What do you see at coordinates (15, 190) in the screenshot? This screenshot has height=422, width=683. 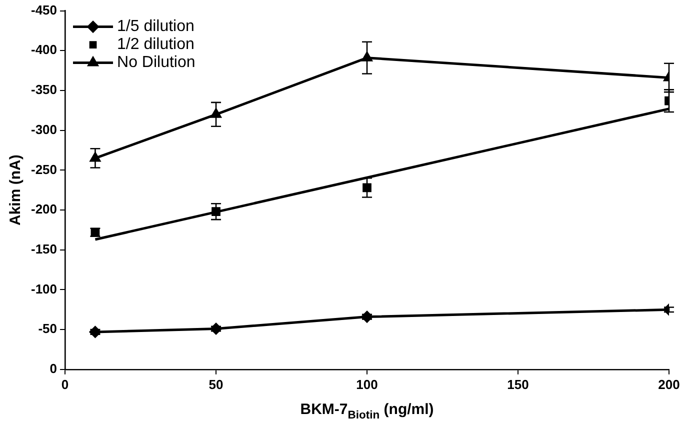 I see `y-axis-title: Akim (nA)` at bounding box center [15, 190].